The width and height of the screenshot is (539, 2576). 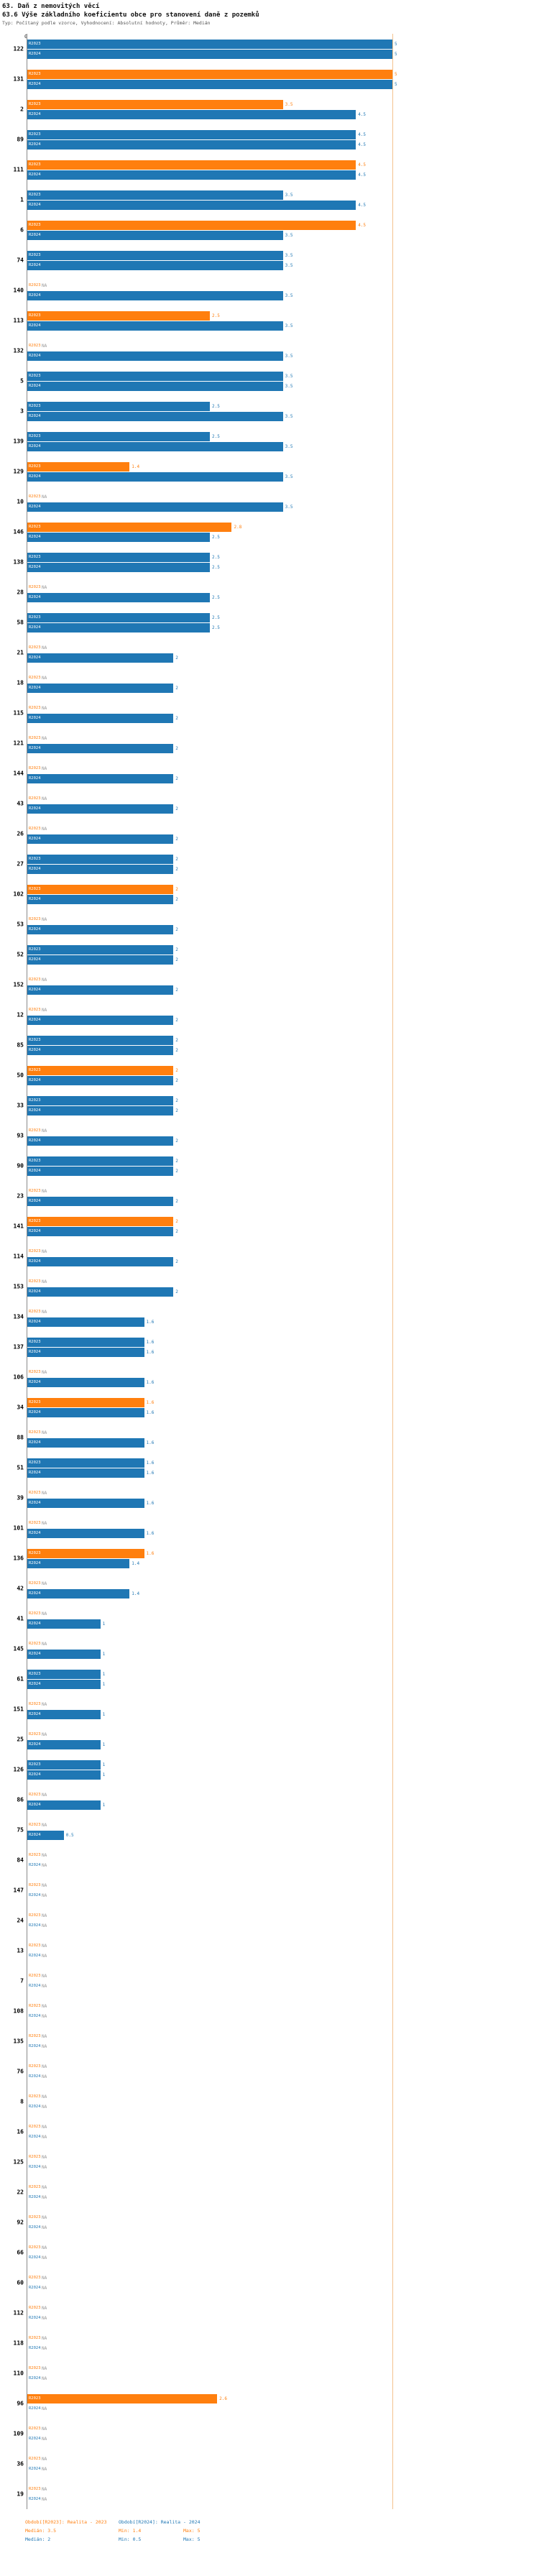 What do you see at coordinates (216, 537) in the screenshot?
I see `value-label-2024: 2.5` at bounding box center [216, 537].